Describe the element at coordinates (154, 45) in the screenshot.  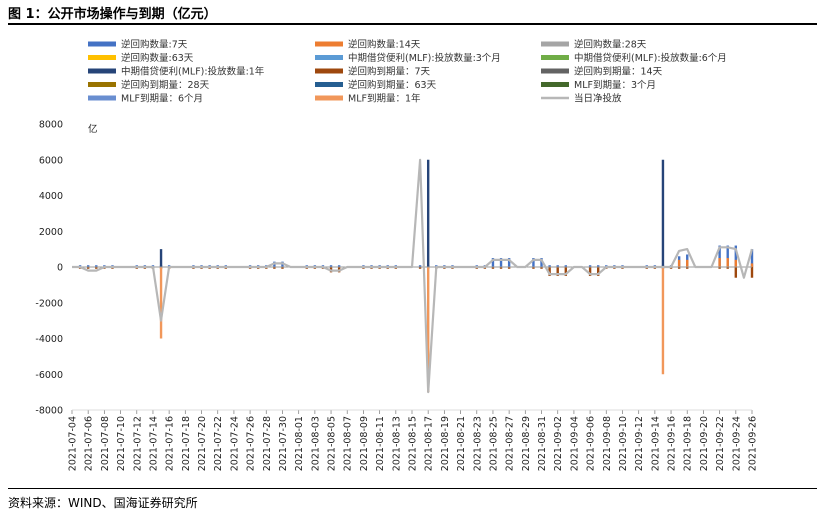
I see `legend-label: 逆回购数量:7天` at that location.